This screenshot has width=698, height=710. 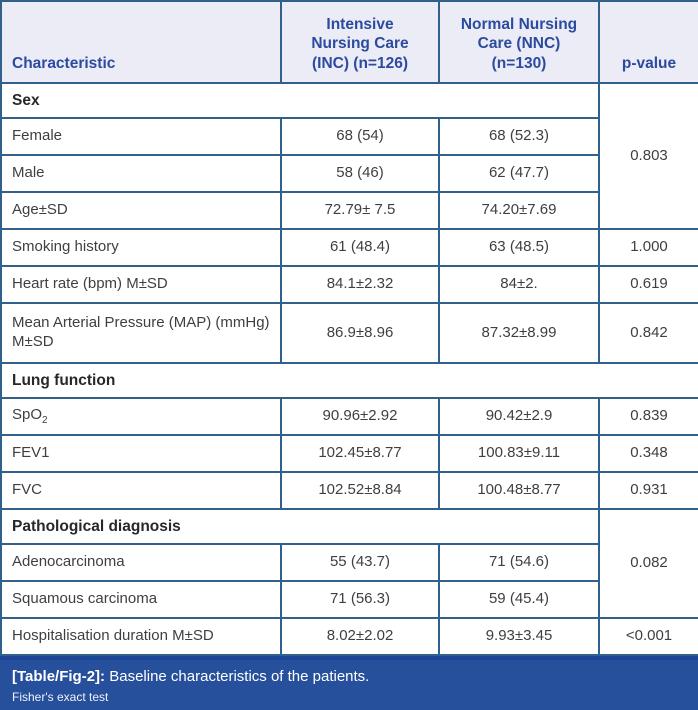 What do you see at coordinates (519, 247) in the screenshot?
I see `nnc-value-cell: 63 (48.5)` at bounding box center [519, 247].